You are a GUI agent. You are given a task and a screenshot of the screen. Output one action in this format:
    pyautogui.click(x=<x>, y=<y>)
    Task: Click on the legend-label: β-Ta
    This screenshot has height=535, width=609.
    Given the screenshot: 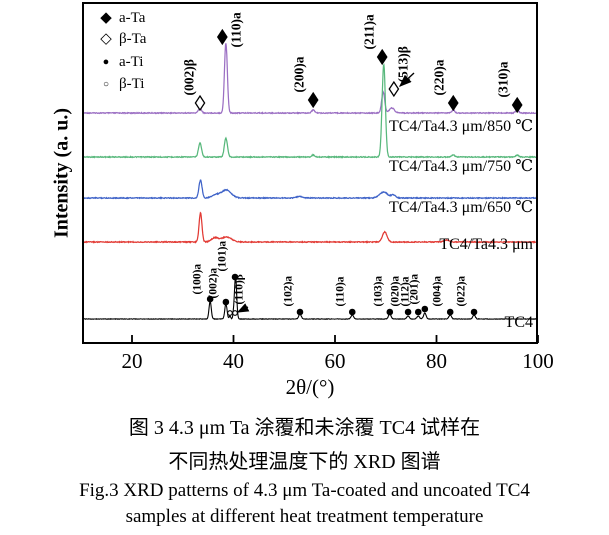 What is the action you would take?
    pyautogui.click(x=133, y=39)
    